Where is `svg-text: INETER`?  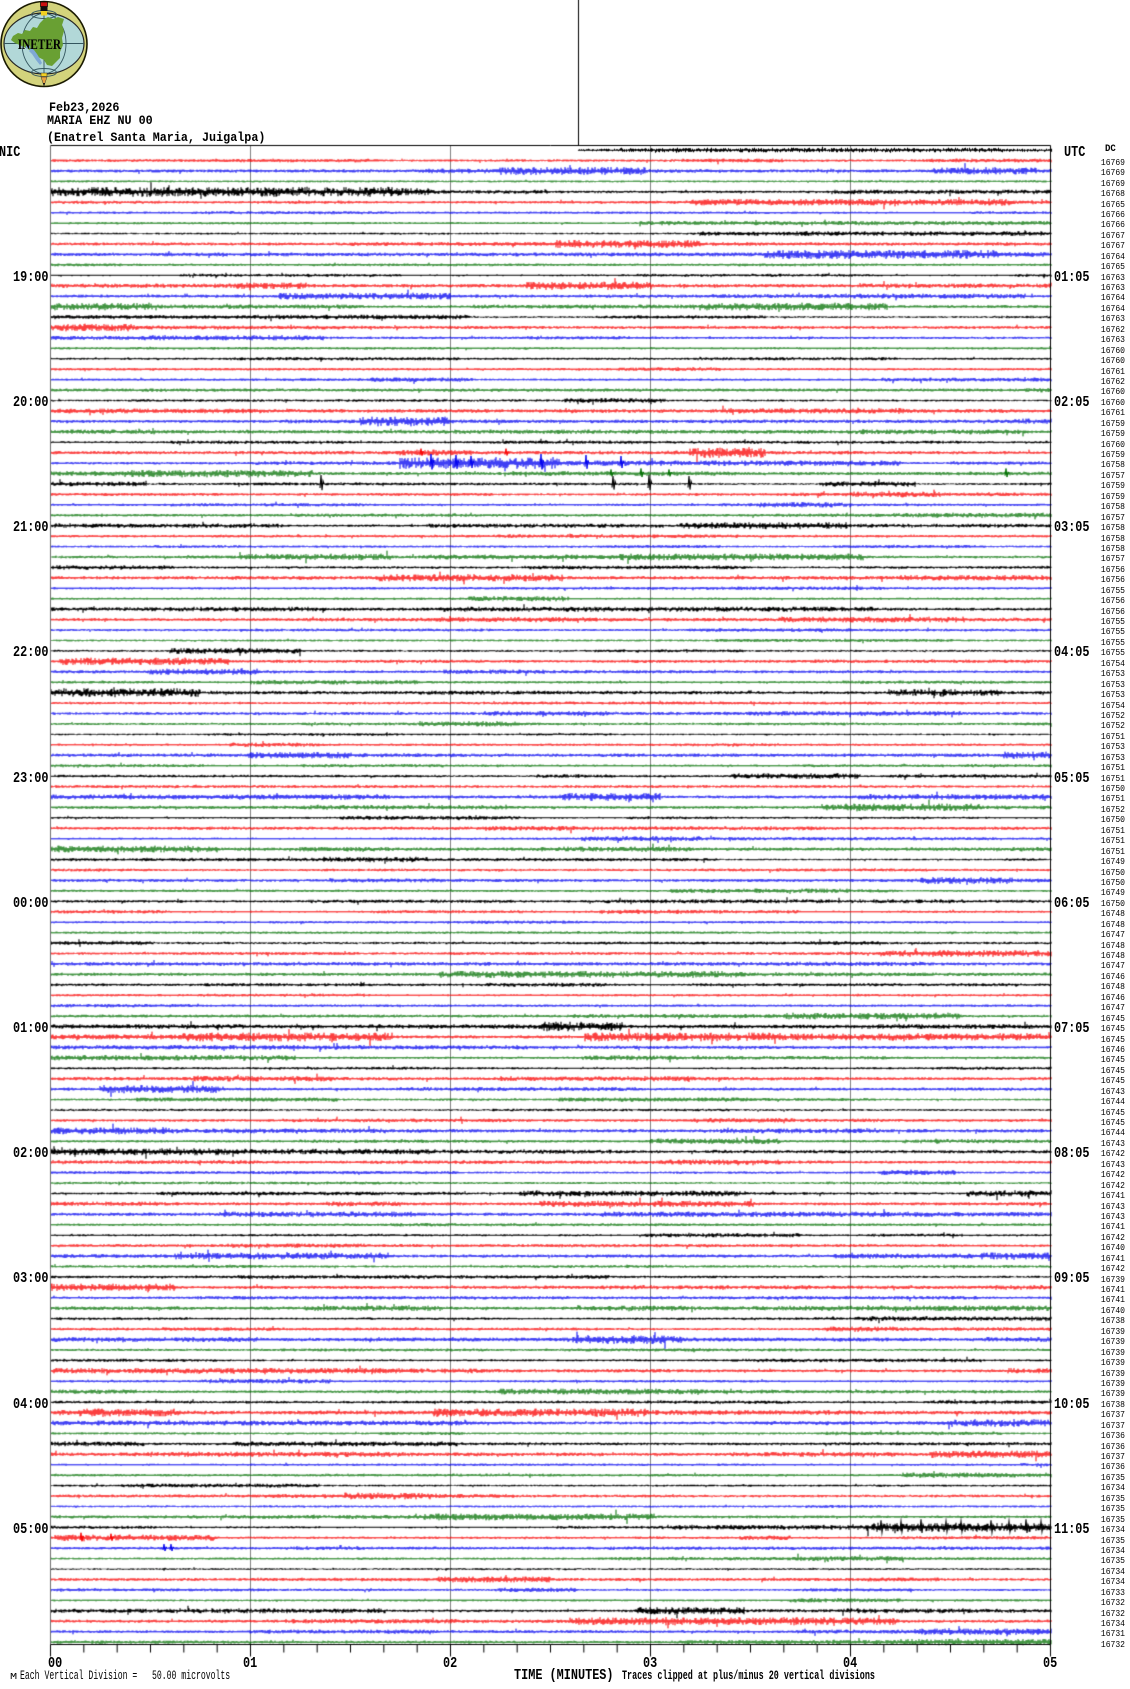
svg-text: INETER is located at coordinates (40, 44).